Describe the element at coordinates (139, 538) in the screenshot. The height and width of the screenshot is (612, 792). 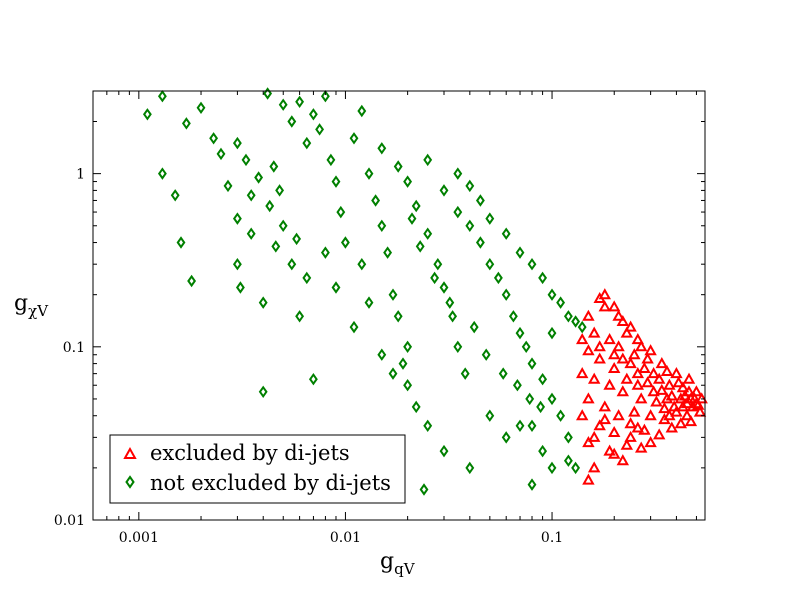
I see `x-tick-label: 0.001` at that location.